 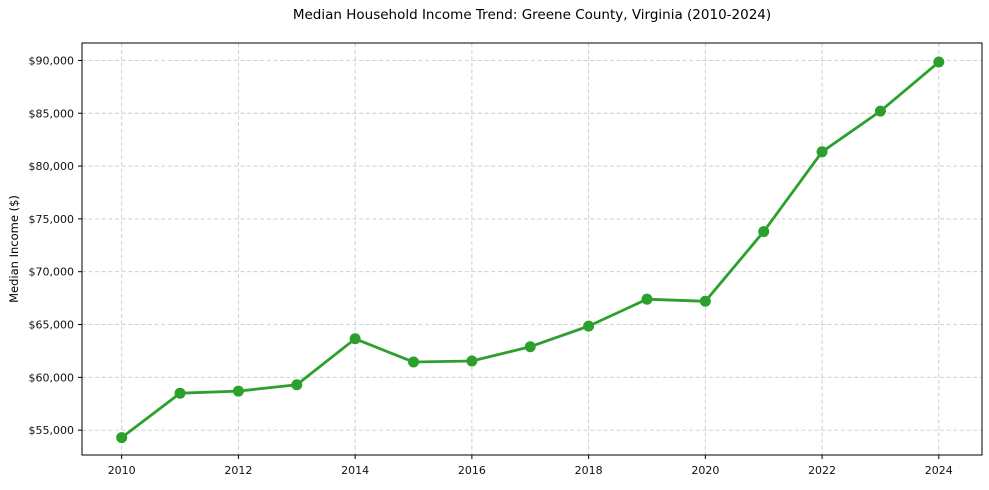 What do you see at coordinates (52, 430) in the screenshot?
I see `y-tick-label: $55,000` at bounding box center [52, 430].